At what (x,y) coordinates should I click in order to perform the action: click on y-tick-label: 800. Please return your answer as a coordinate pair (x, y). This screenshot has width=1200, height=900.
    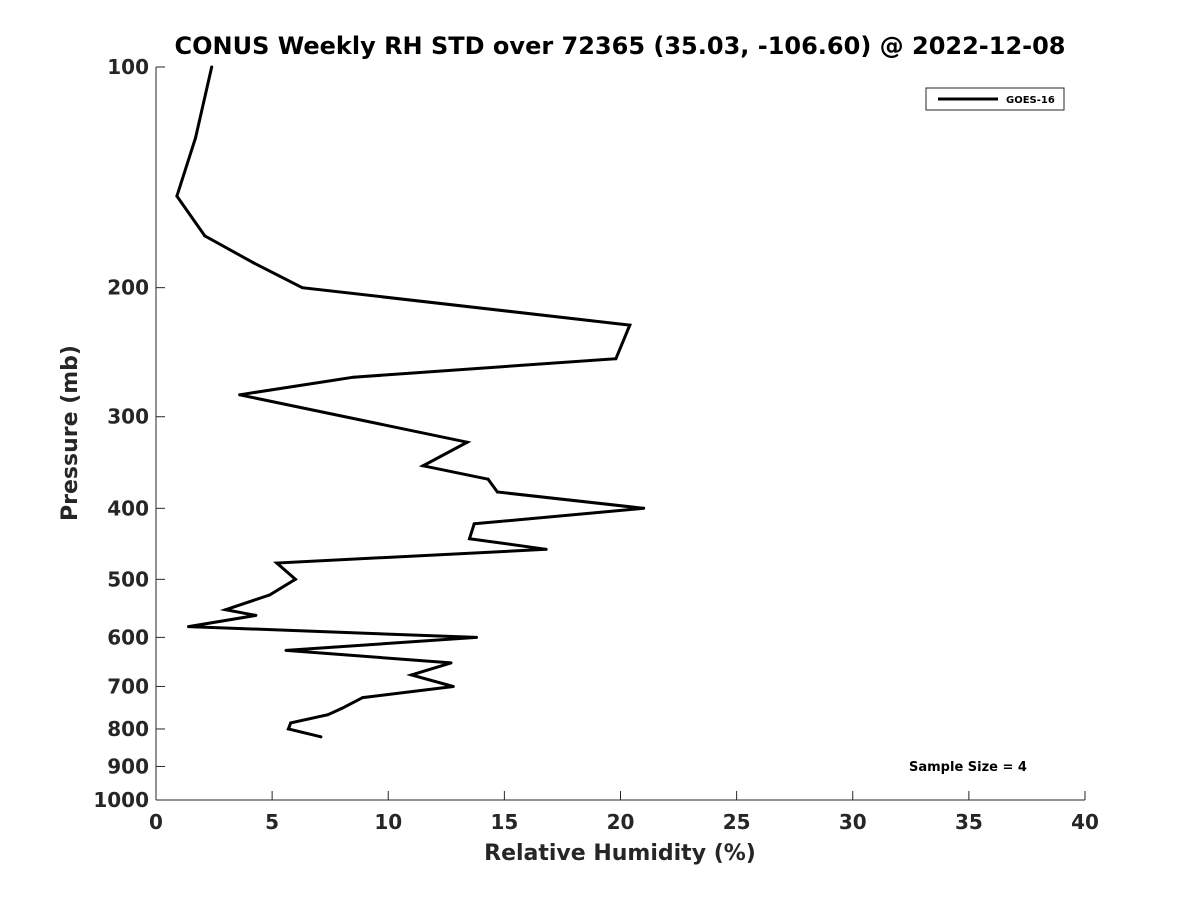
    Looking at the image, I should click on (128, 729).